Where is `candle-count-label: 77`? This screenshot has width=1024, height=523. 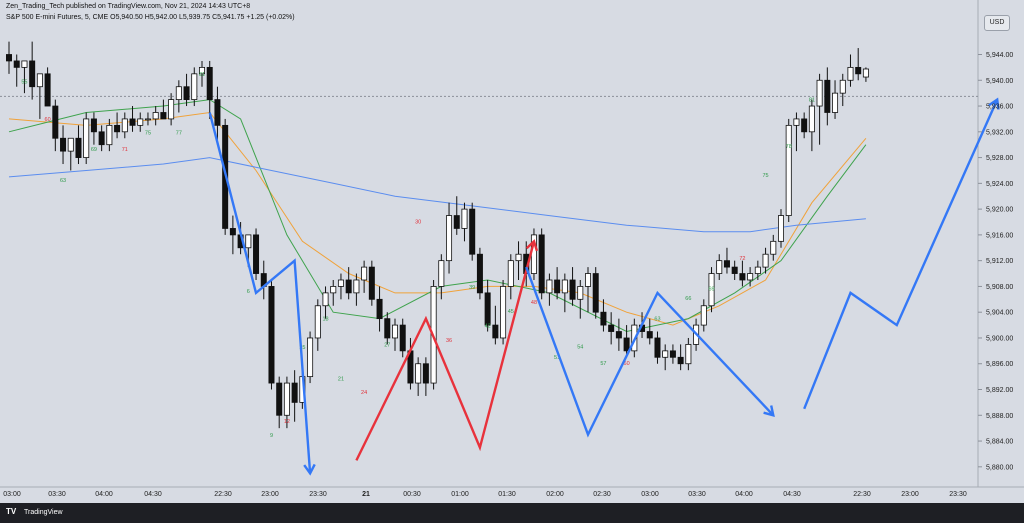
candle-count-label: 77 is located at coordinates (179, 133).